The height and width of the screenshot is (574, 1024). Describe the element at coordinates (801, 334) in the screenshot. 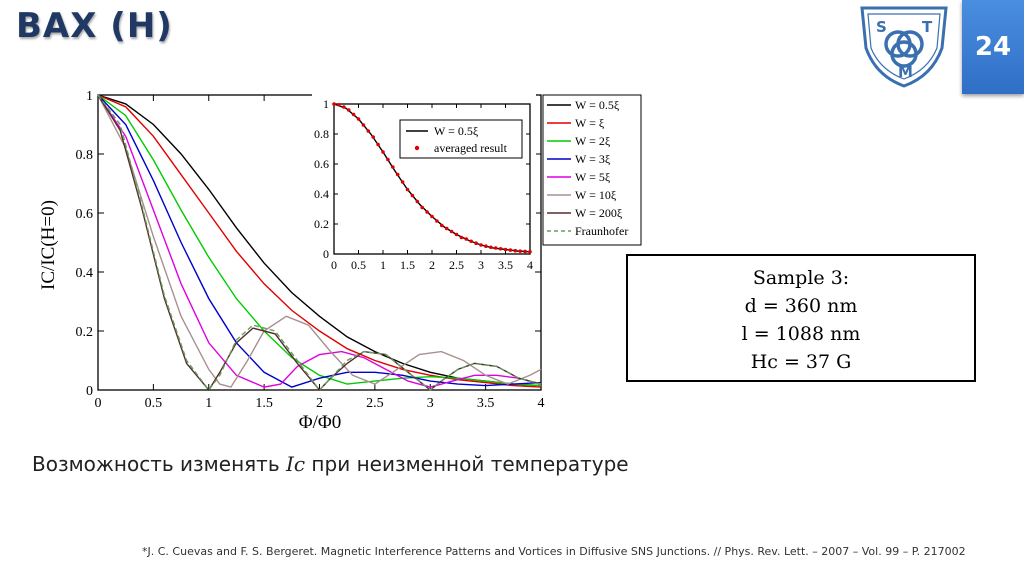

I see `sample-l: l = 1088 nm` at that location.